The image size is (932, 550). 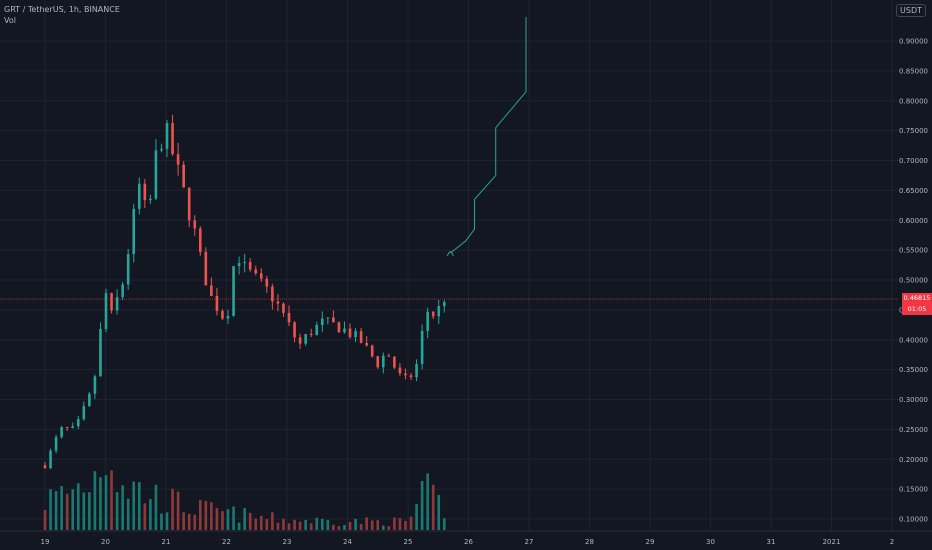 What do you see at coordinates (466, 538) in the screenshot?
I see `time-axis: 19 20 21 22 23 24 25 26 27 28 29 30 31 2021 2` at bounding box center [466, 538].